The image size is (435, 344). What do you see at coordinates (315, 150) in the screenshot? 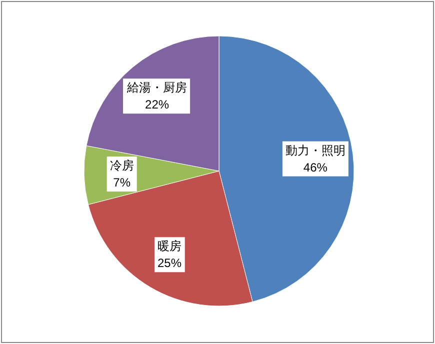
I see `slice-label: 動力・照明` at bounding box center [315, 150].